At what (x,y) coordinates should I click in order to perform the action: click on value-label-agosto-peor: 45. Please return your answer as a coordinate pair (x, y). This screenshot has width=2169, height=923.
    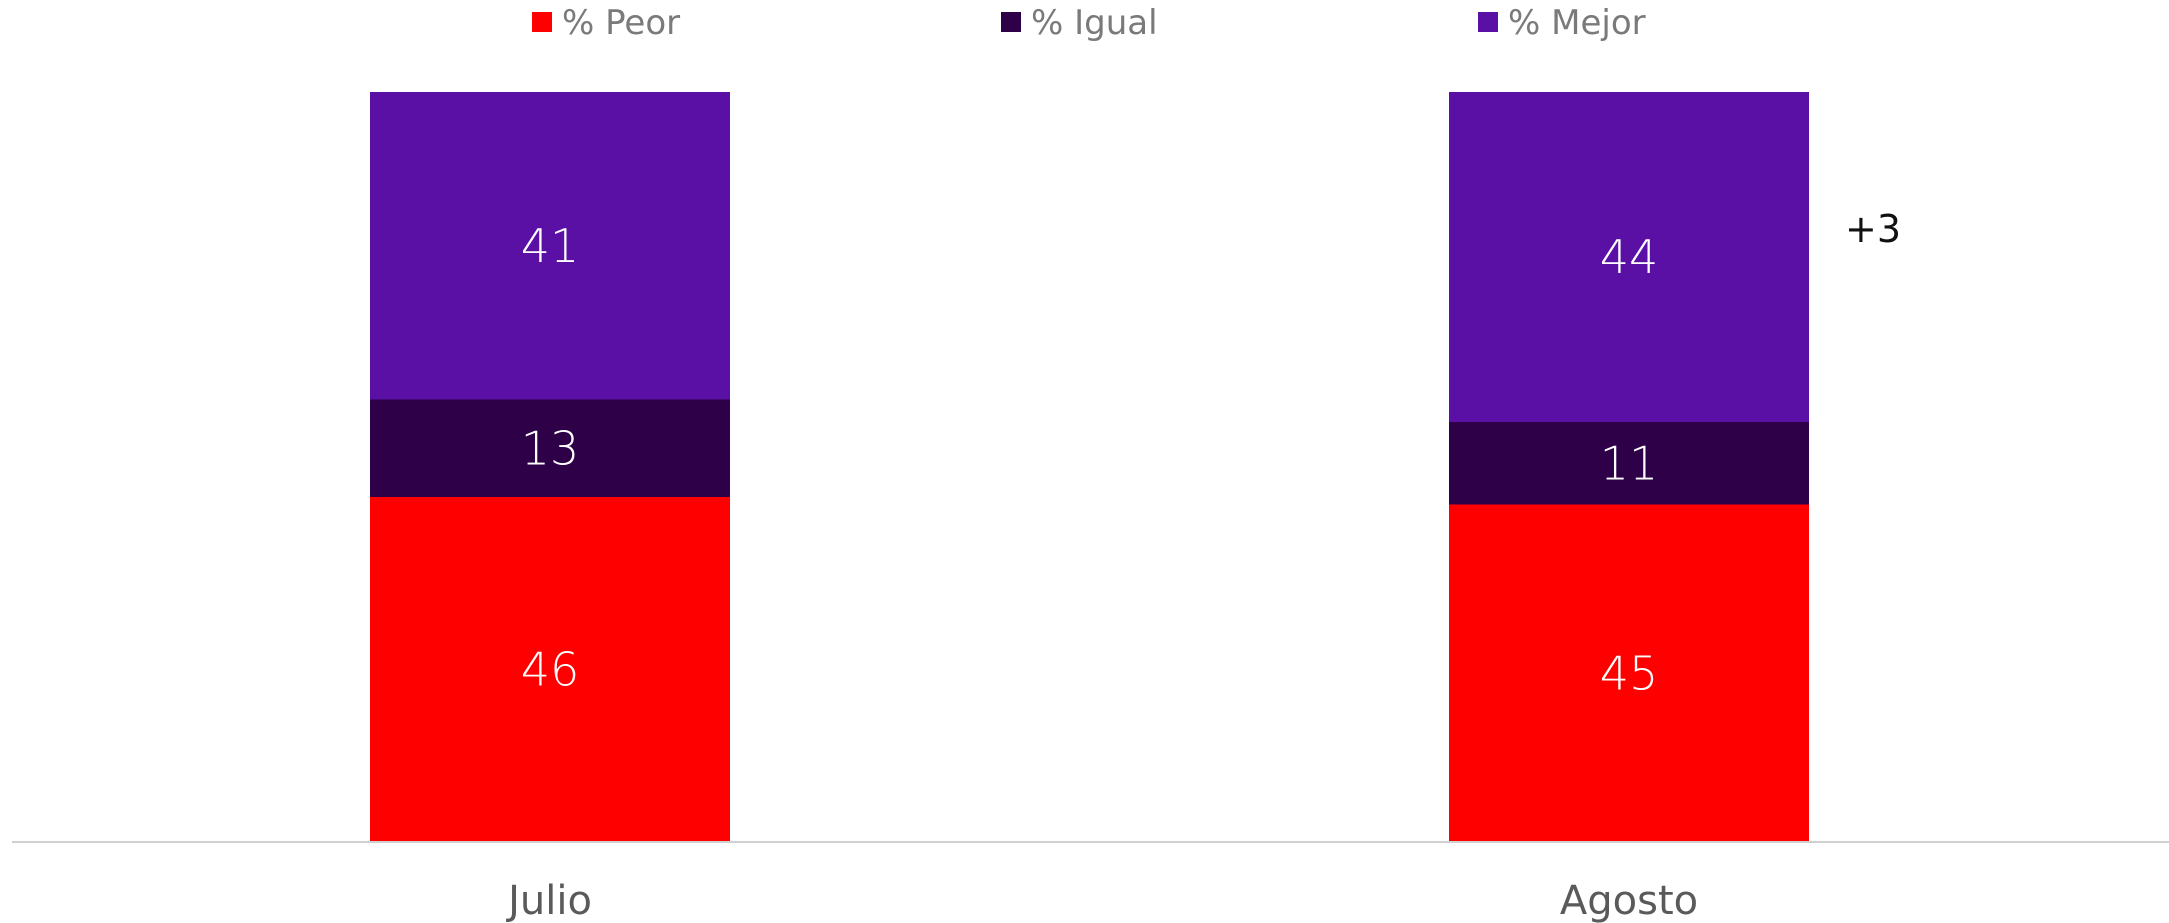
    Looking at the image, I should click on (1629, 673).